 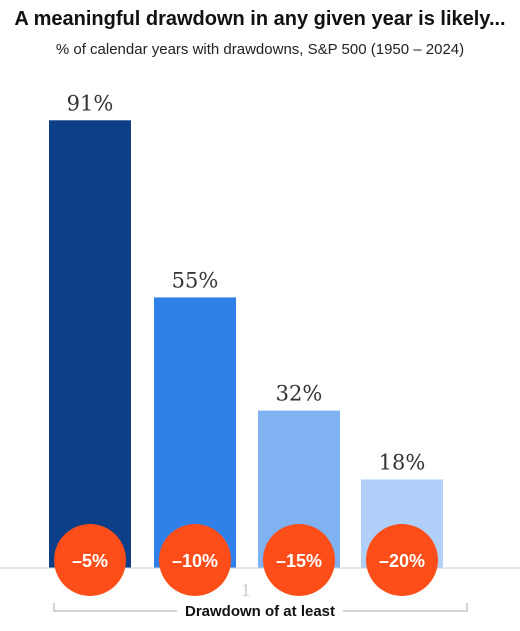 I want to click on category-badges-group: –5% –10% –15% –20%, so click(x=246, y=560).